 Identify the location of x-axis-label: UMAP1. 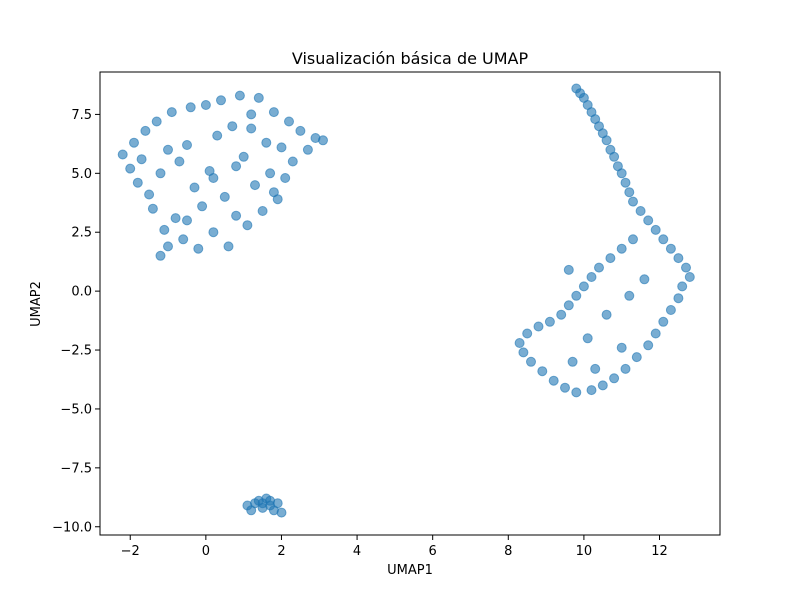
(410, 570).